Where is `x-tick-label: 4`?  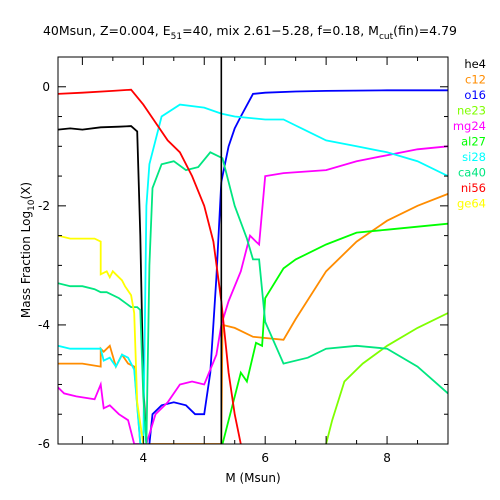
x-tick-label: 4 is located at coordinates (143, 458).